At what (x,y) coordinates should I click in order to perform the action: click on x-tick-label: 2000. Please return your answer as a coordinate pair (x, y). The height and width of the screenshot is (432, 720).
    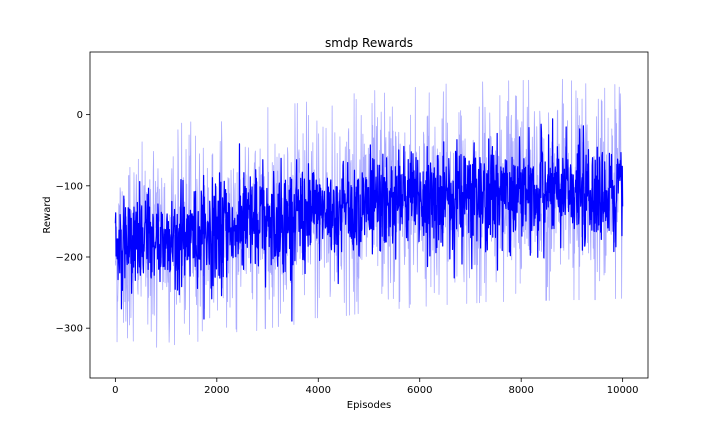
    Looking at the image, I should click on (216, 390).